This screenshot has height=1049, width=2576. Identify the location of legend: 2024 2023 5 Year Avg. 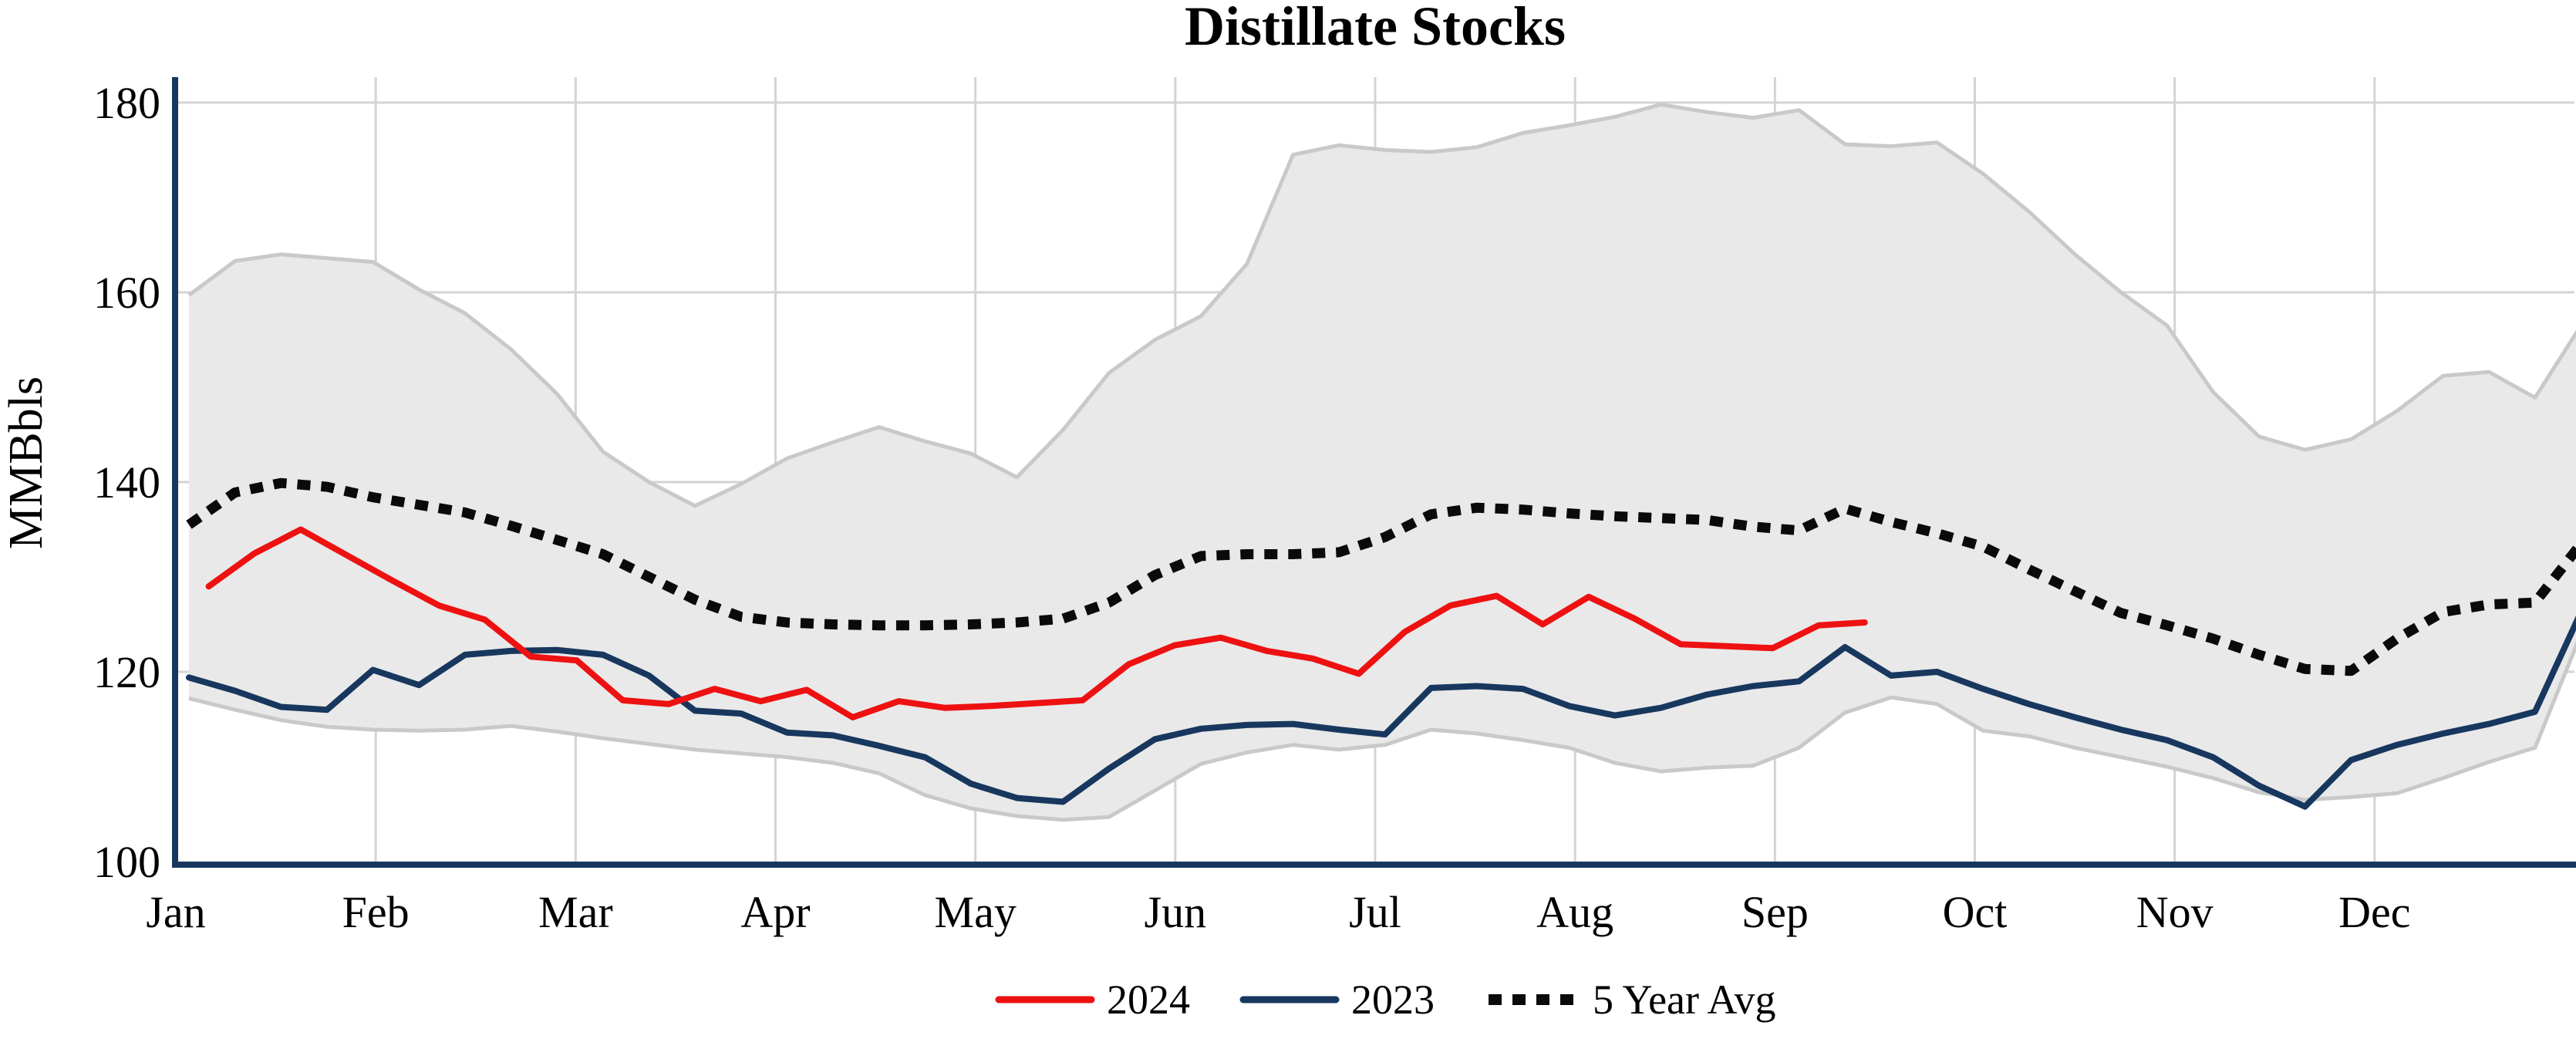
(1385, 999).